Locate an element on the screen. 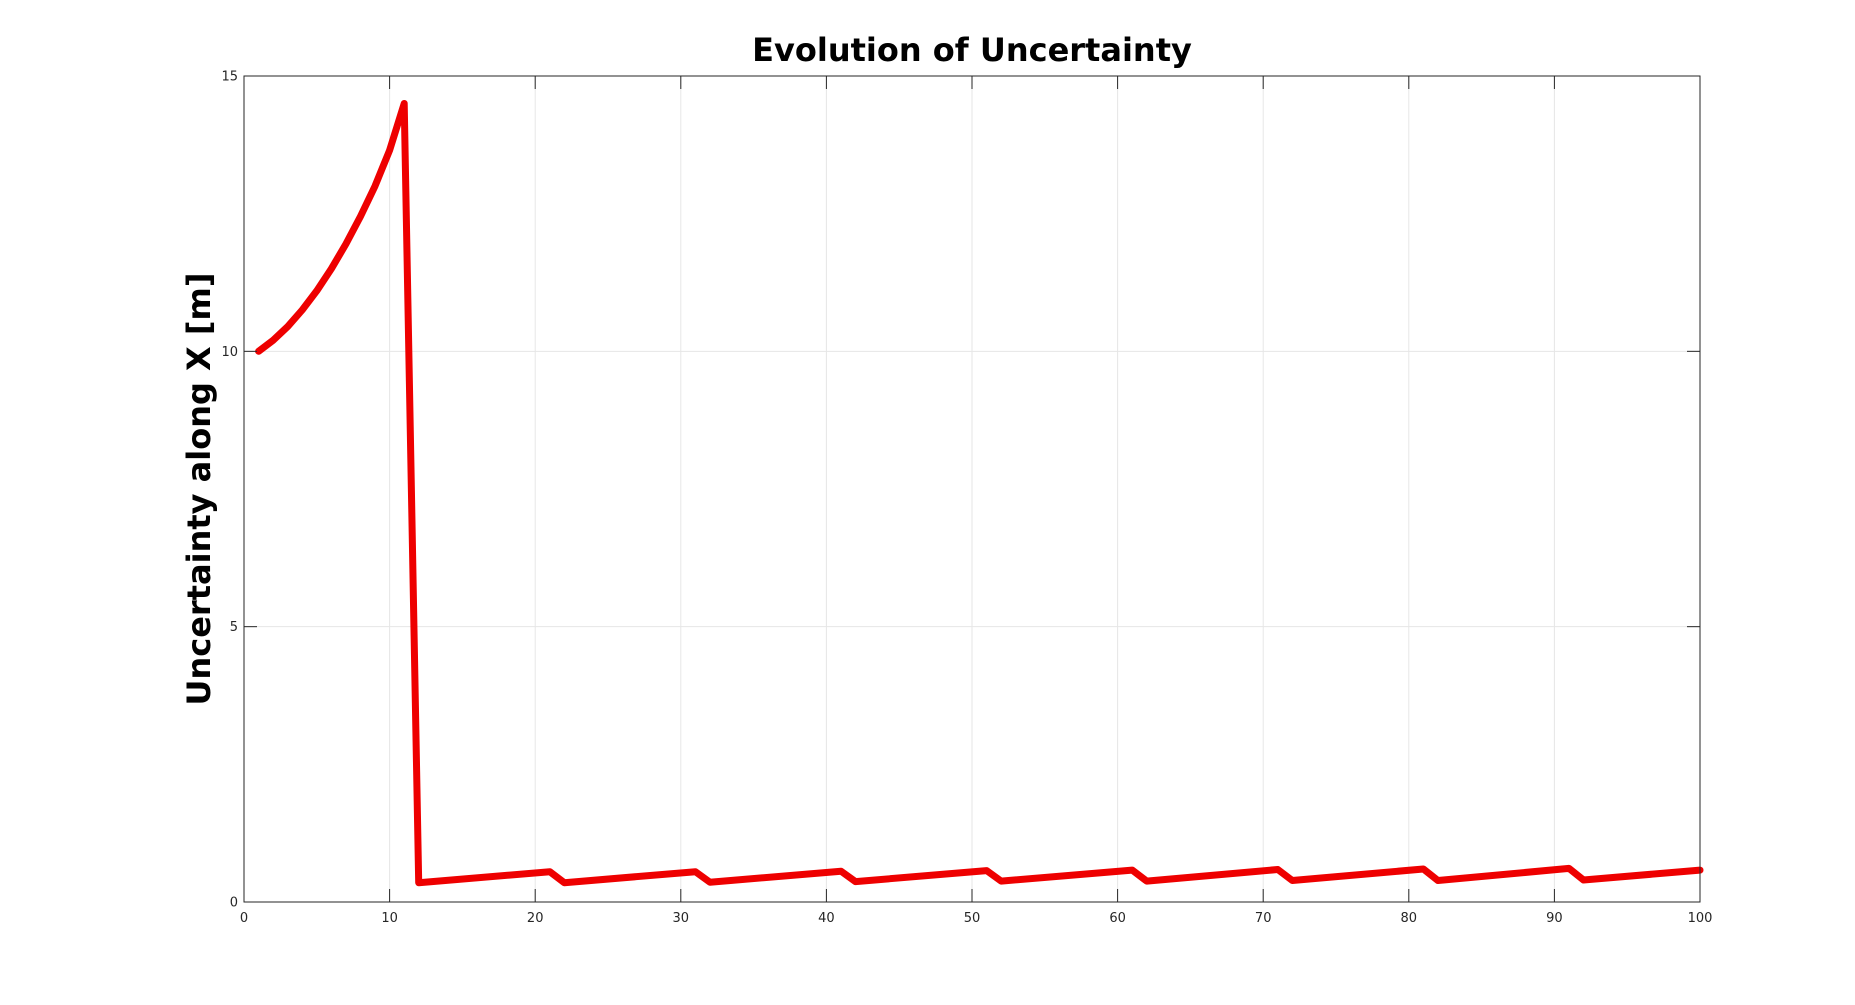 The height and width of the screenshot is (1005, 1855). x-tick-label: 20 is located at coordinates (535, 918).